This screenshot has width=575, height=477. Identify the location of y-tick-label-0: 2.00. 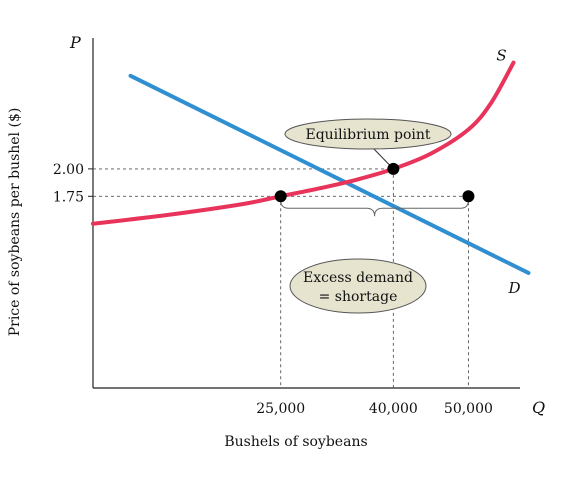
(68, 170).